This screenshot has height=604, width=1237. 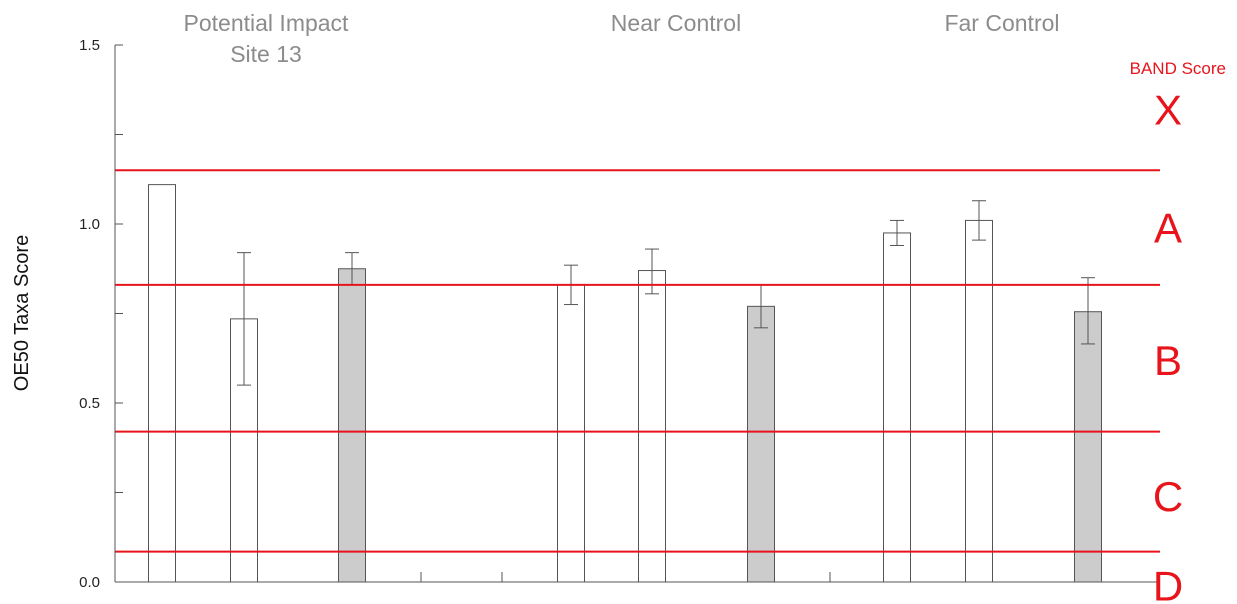 What do you see at coordinates (1168, 360) in the screenshot?
I see `band-letter: B` at bounding box center [1168, 360].